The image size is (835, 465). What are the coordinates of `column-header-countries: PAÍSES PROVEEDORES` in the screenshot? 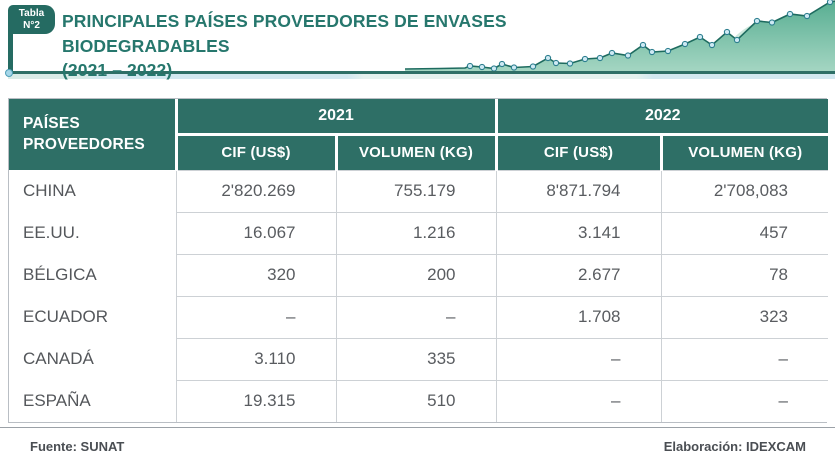 It's located at (92, 134).